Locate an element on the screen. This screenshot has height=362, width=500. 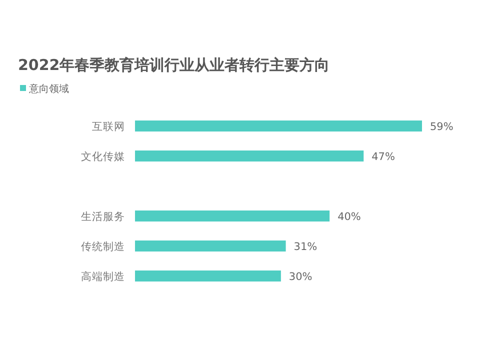
data-label: 59% is located at coordinates (442, 127).